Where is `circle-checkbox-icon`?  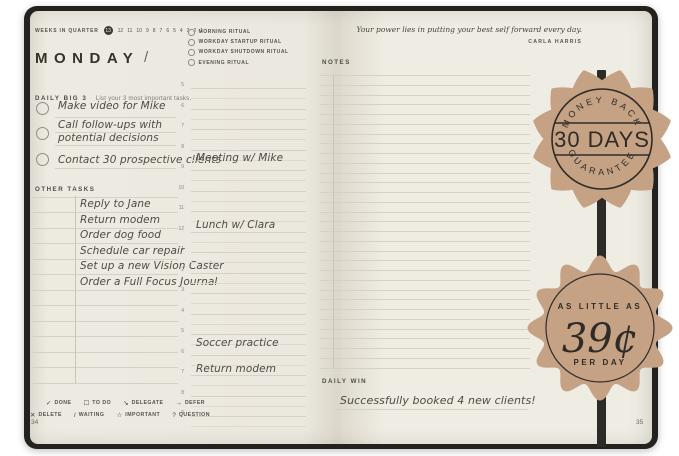
circle-checkbox-icon is located at coordinates (191, 32).